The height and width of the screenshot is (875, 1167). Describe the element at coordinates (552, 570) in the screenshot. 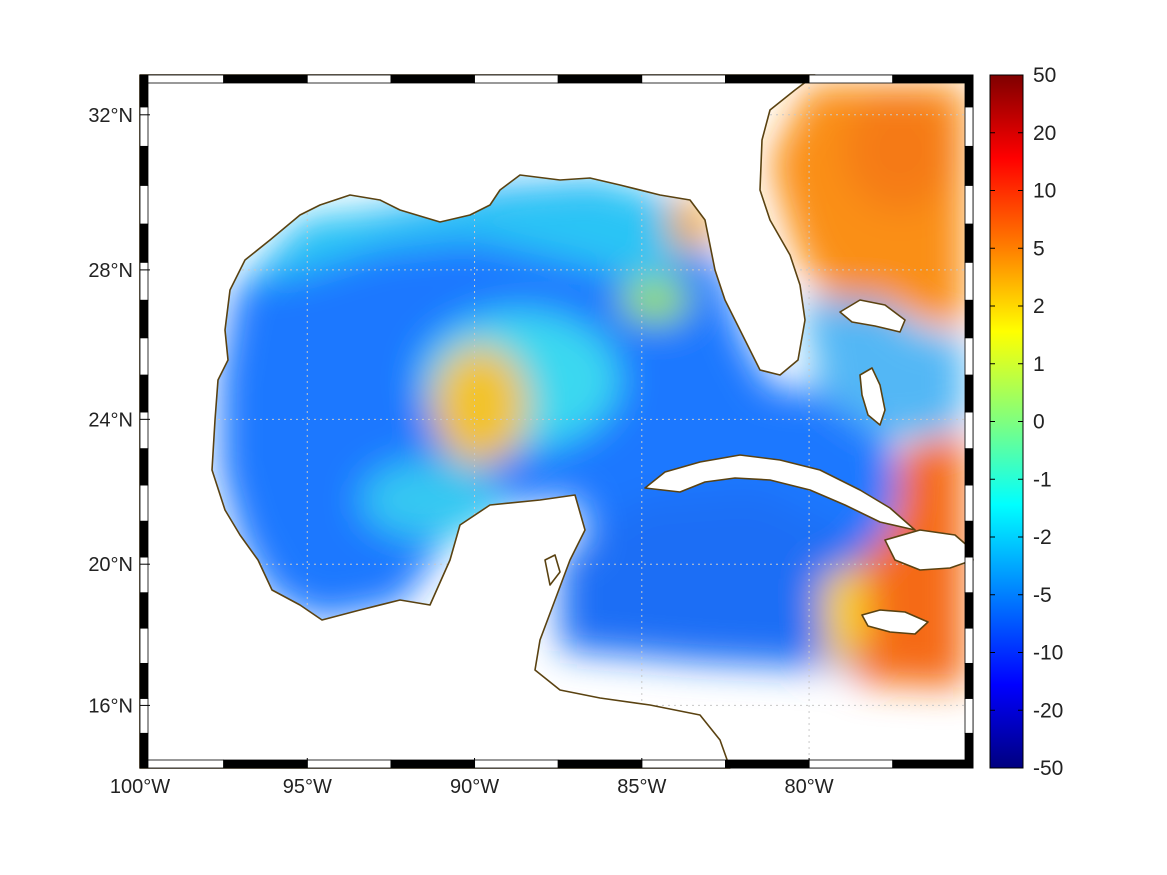

I see `yucatan-islands-land` at that location.